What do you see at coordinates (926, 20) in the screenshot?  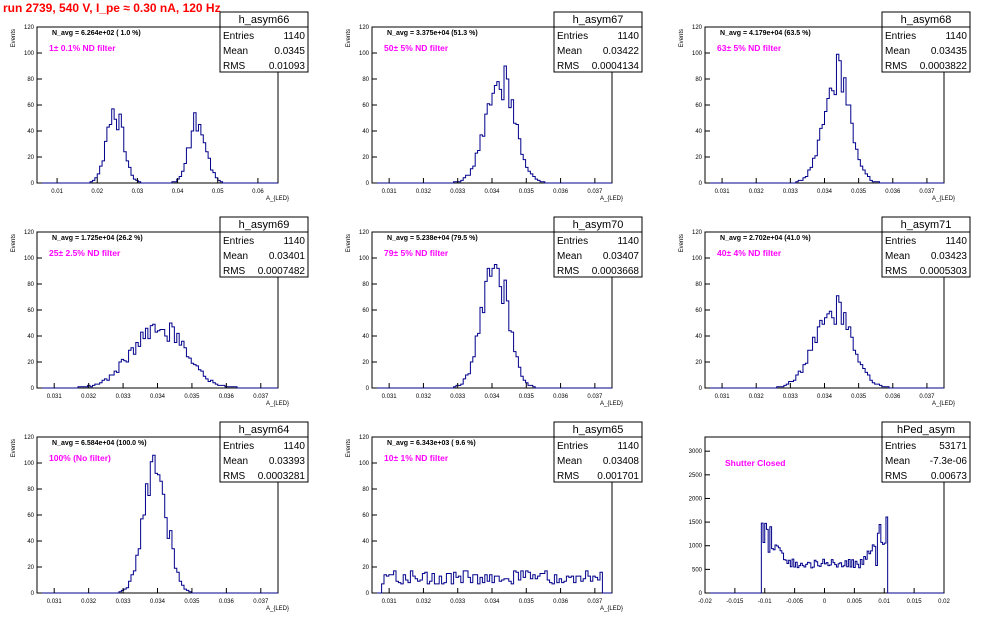 I see `stats-title: h_asym68` at bounding box center [926, 20].